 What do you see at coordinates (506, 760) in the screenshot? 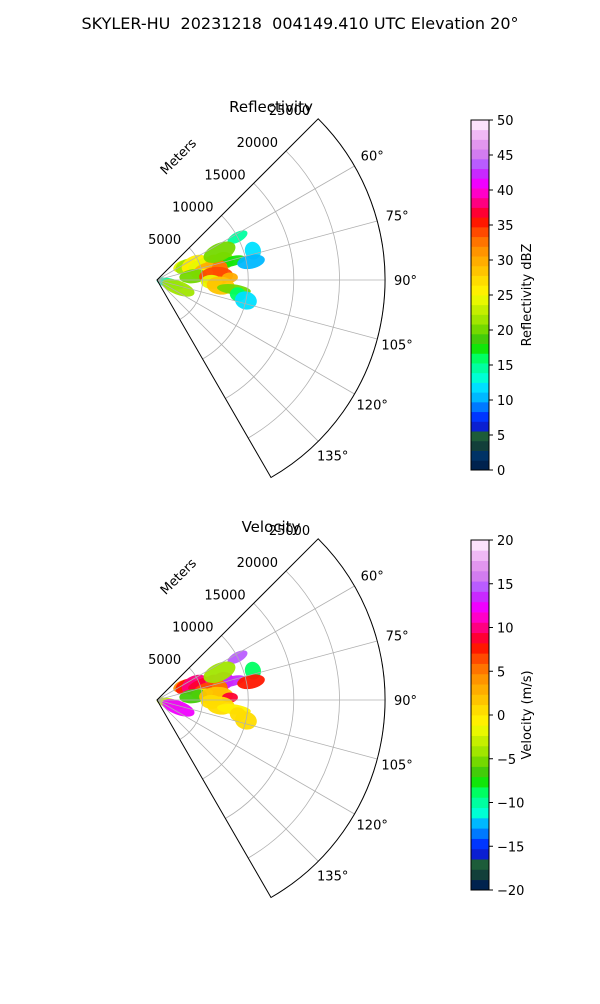
I see `colorbar-tick-label: −5` at bounding box center [506, 760].